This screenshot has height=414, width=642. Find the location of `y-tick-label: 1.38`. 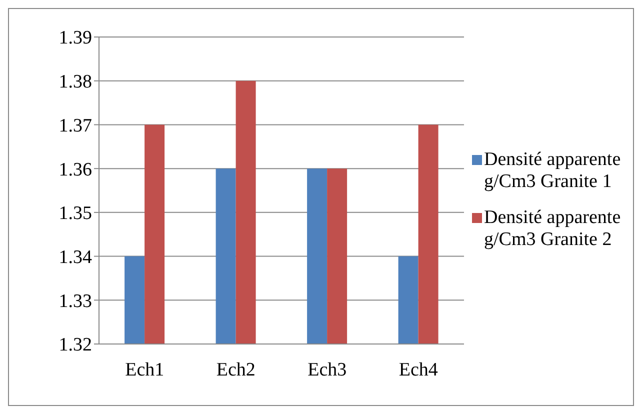

y-tick-label: 1.38 is located at coordinates (75, 82).